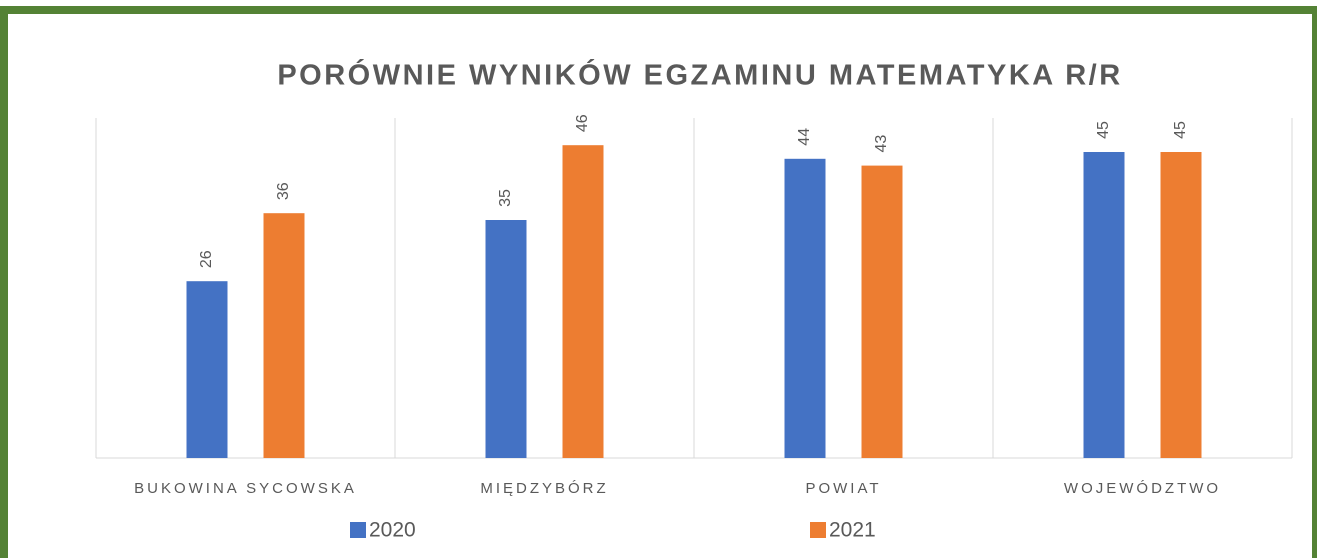 The height and width of the screenshot is (558, 1317). I want to click on data-label: 36, so click(283, 191).